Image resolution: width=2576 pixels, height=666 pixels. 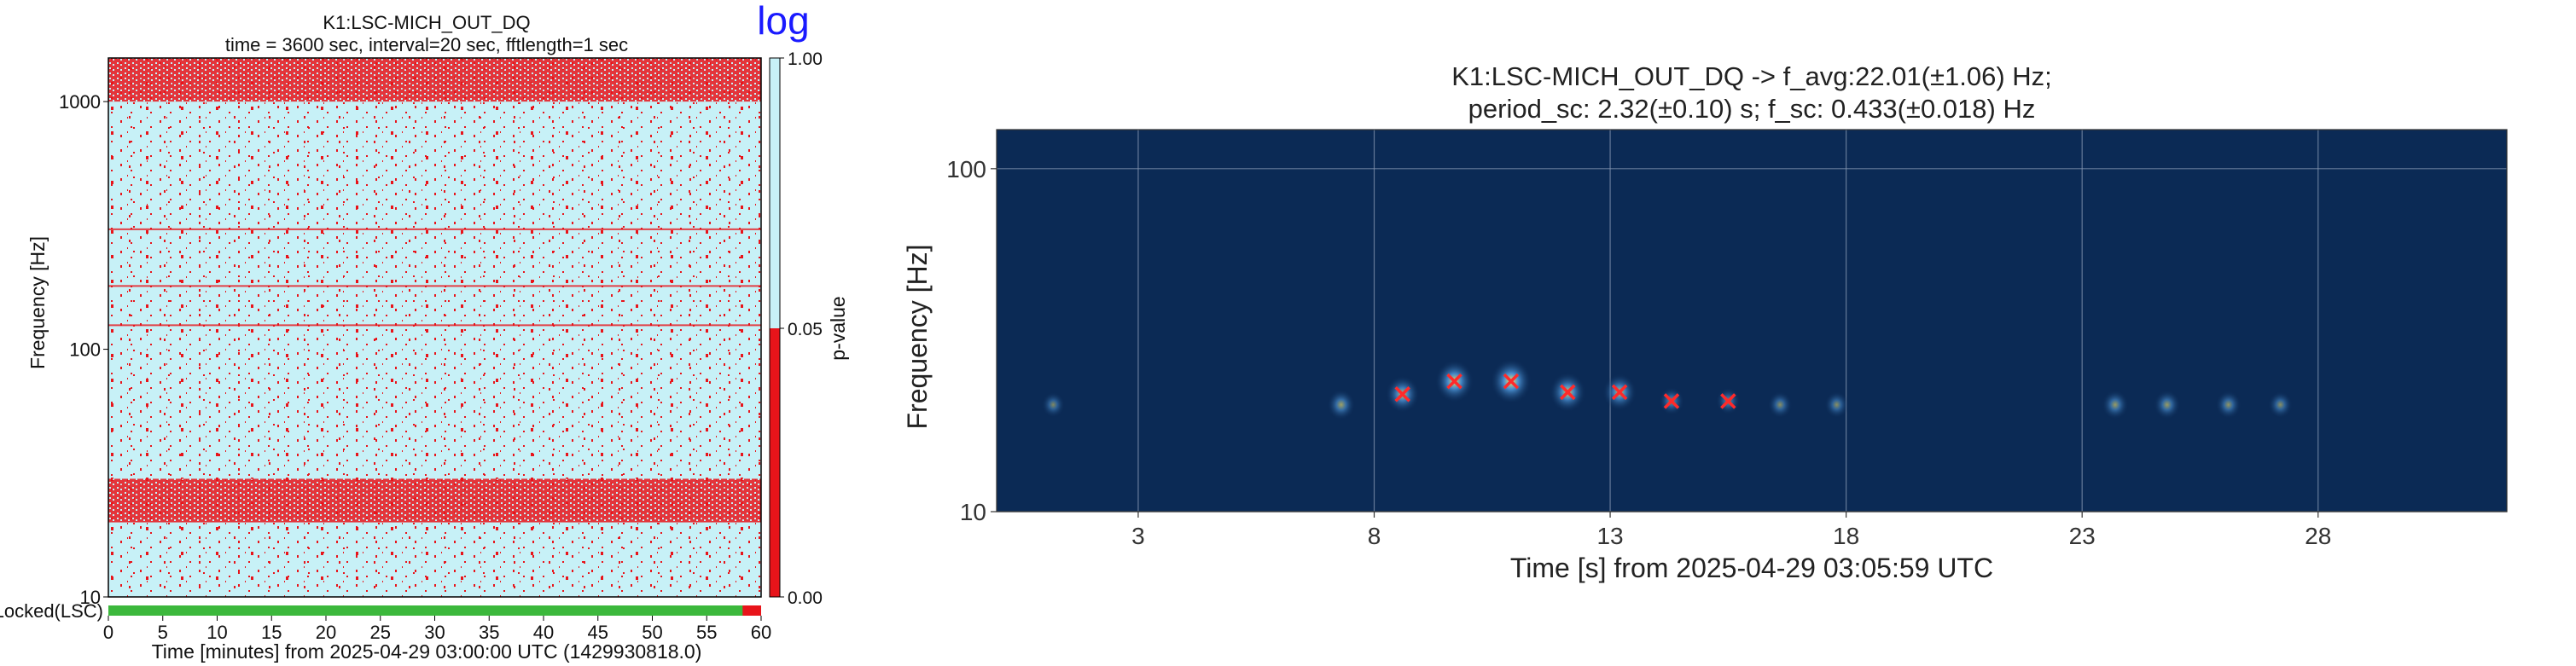 I want to click on x-tick-label: 13, so click(x=1609, y=536).